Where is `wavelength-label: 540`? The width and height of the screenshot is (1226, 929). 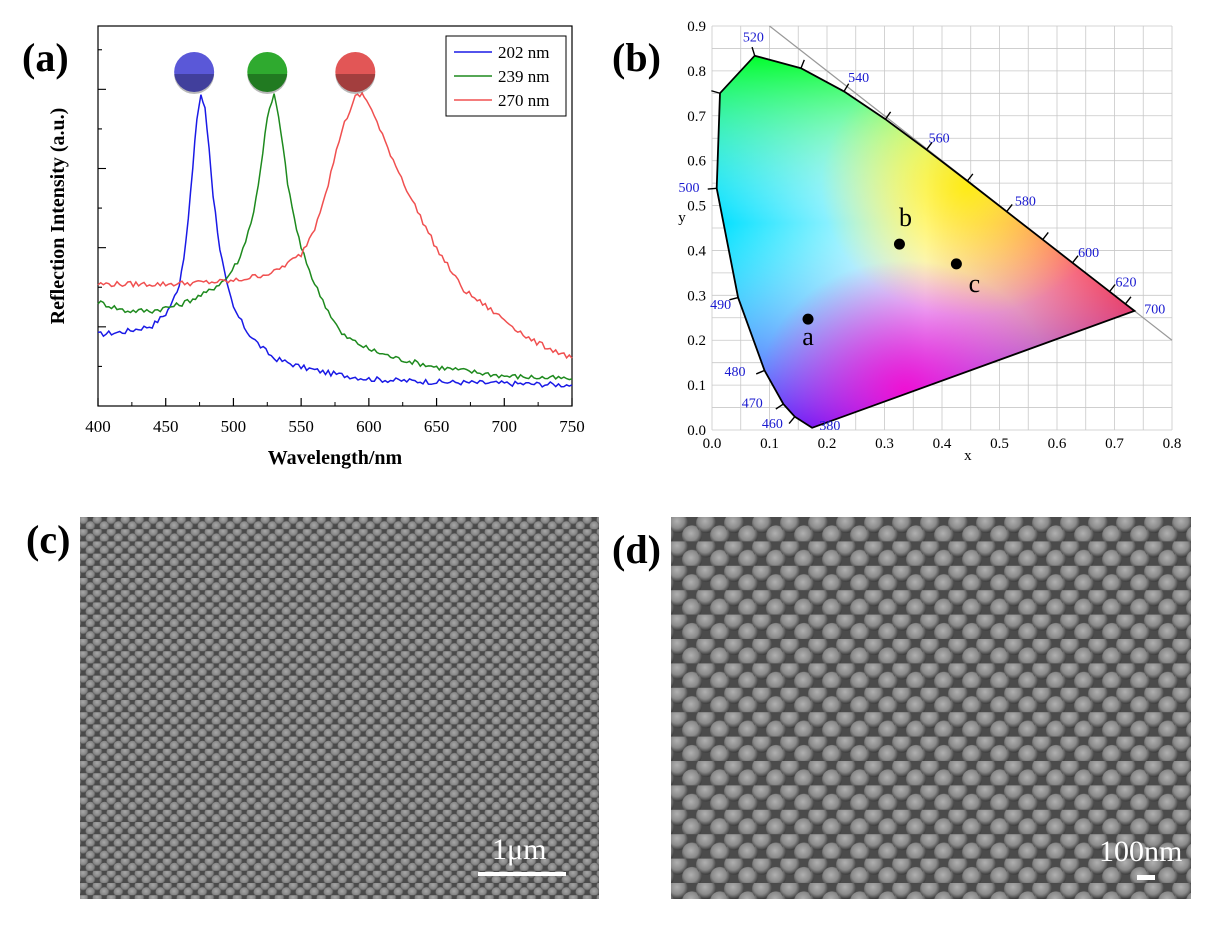
wavelength-label: 540 is located at coordinates (858, 78).